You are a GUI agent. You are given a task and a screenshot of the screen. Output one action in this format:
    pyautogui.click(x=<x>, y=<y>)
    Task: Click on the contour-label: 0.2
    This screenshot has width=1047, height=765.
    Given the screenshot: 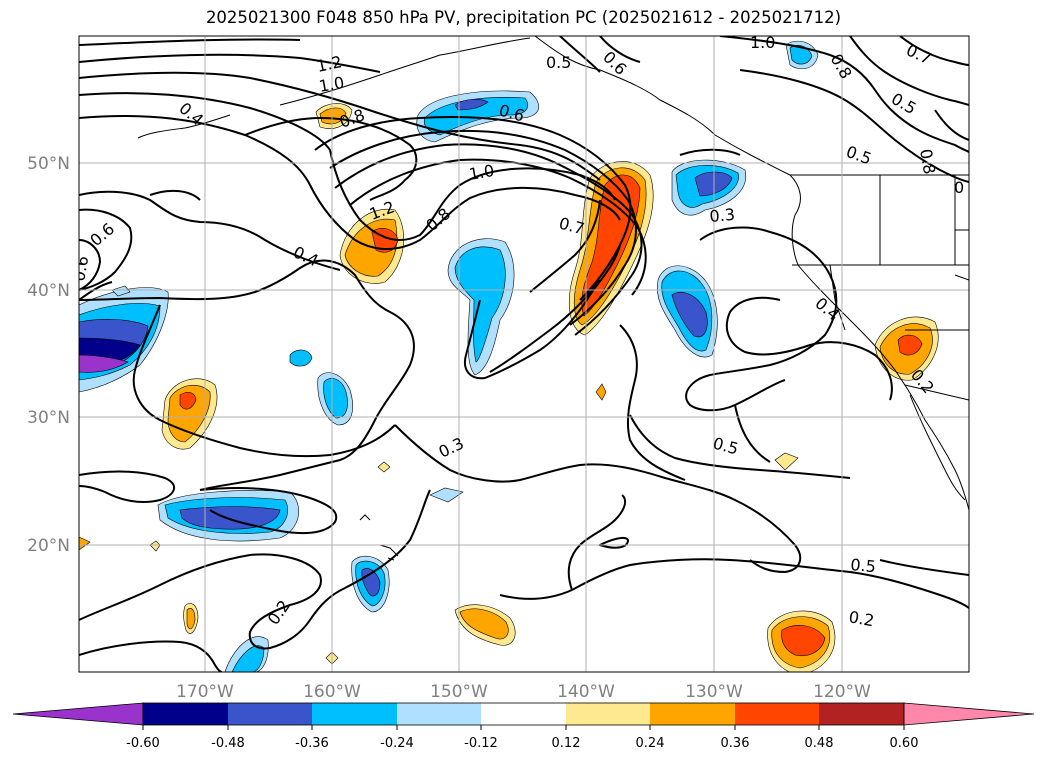 What is the action you would take?
    pyautogui.click(x=861, y=618)
    